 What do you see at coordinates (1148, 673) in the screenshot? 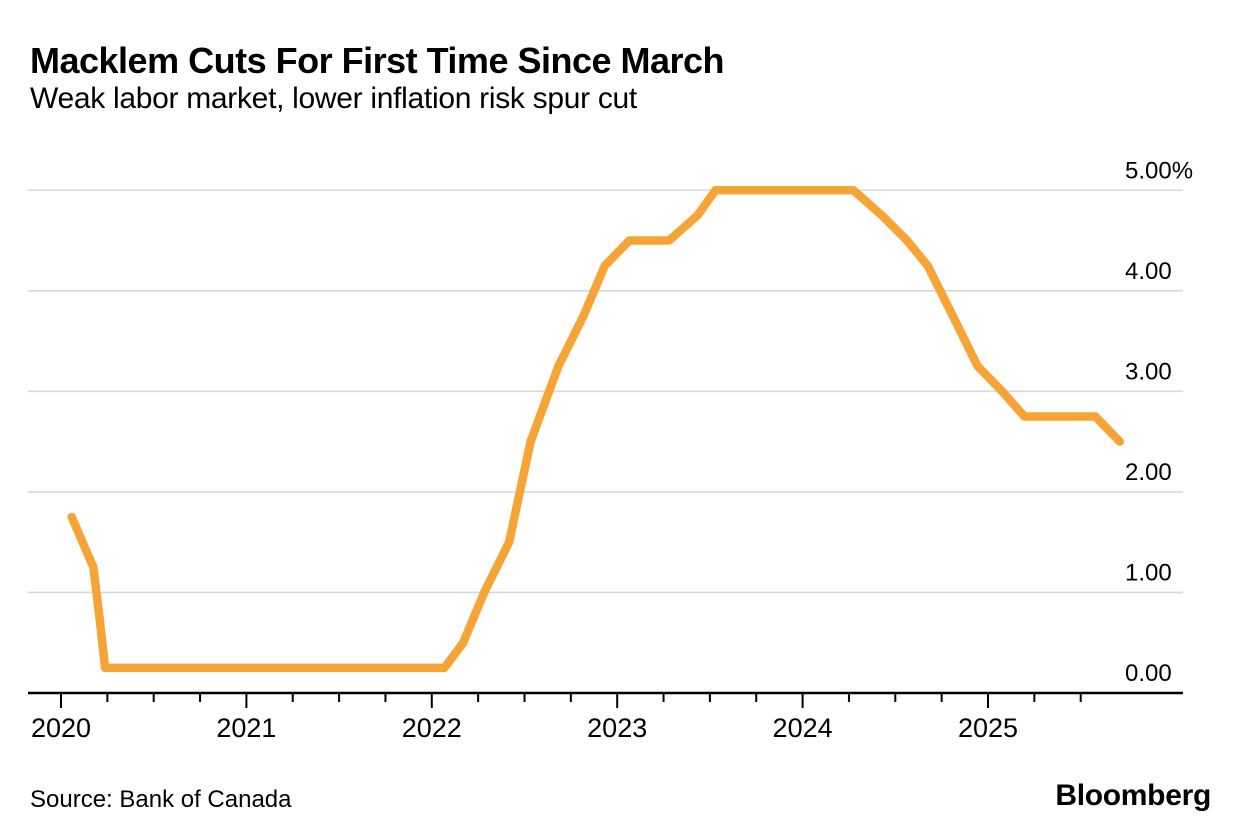
I see `y-axis-label: 0.00` at bounding box center [1148, 673].